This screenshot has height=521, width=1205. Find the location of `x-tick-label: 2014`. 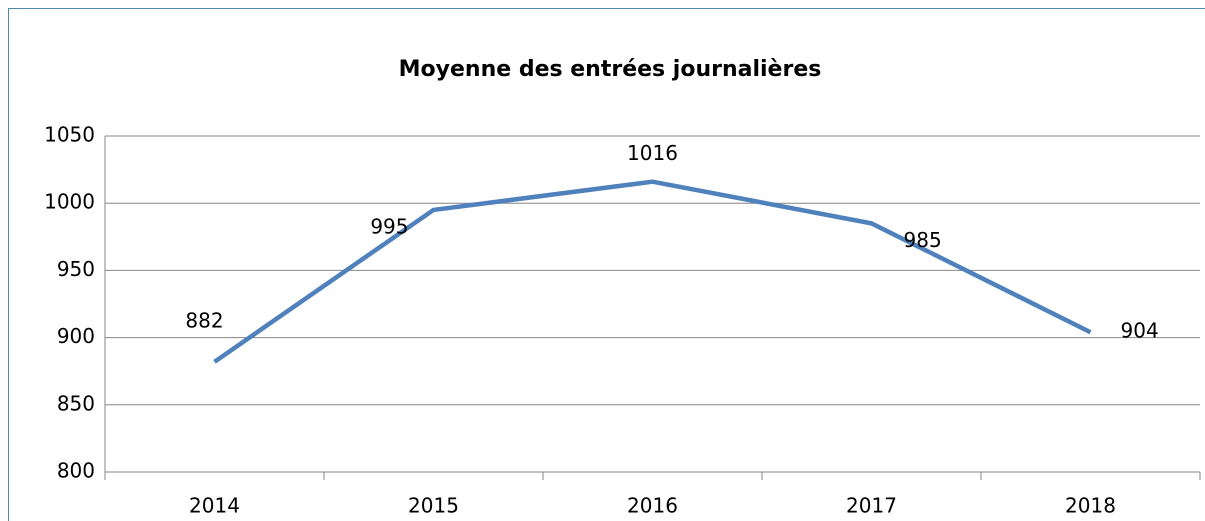

x-tick-label: 2014 is located at coordinates (214, 506).